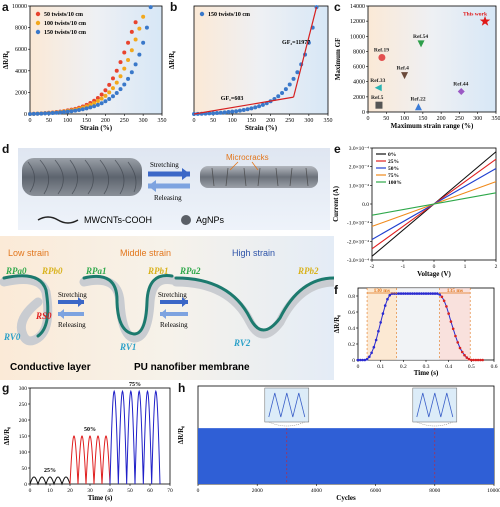  I want to click on mwcnt-legend-line, so click(58, 220).